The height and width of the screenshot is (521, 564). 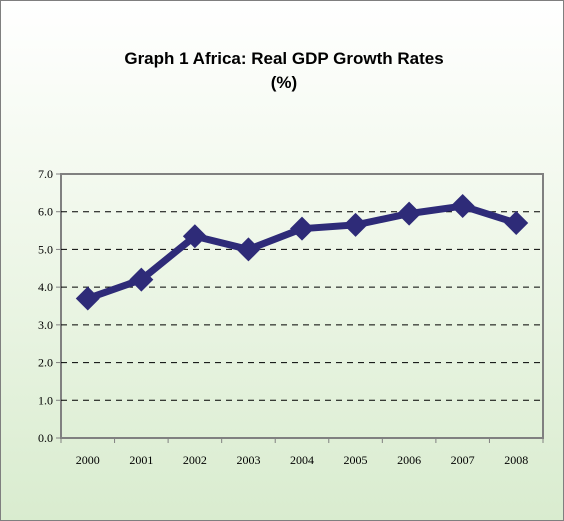 What do you see at coordinates (248, 249) in the screenshot?
I see `data-point-2003` at bounding box center [248, 249].